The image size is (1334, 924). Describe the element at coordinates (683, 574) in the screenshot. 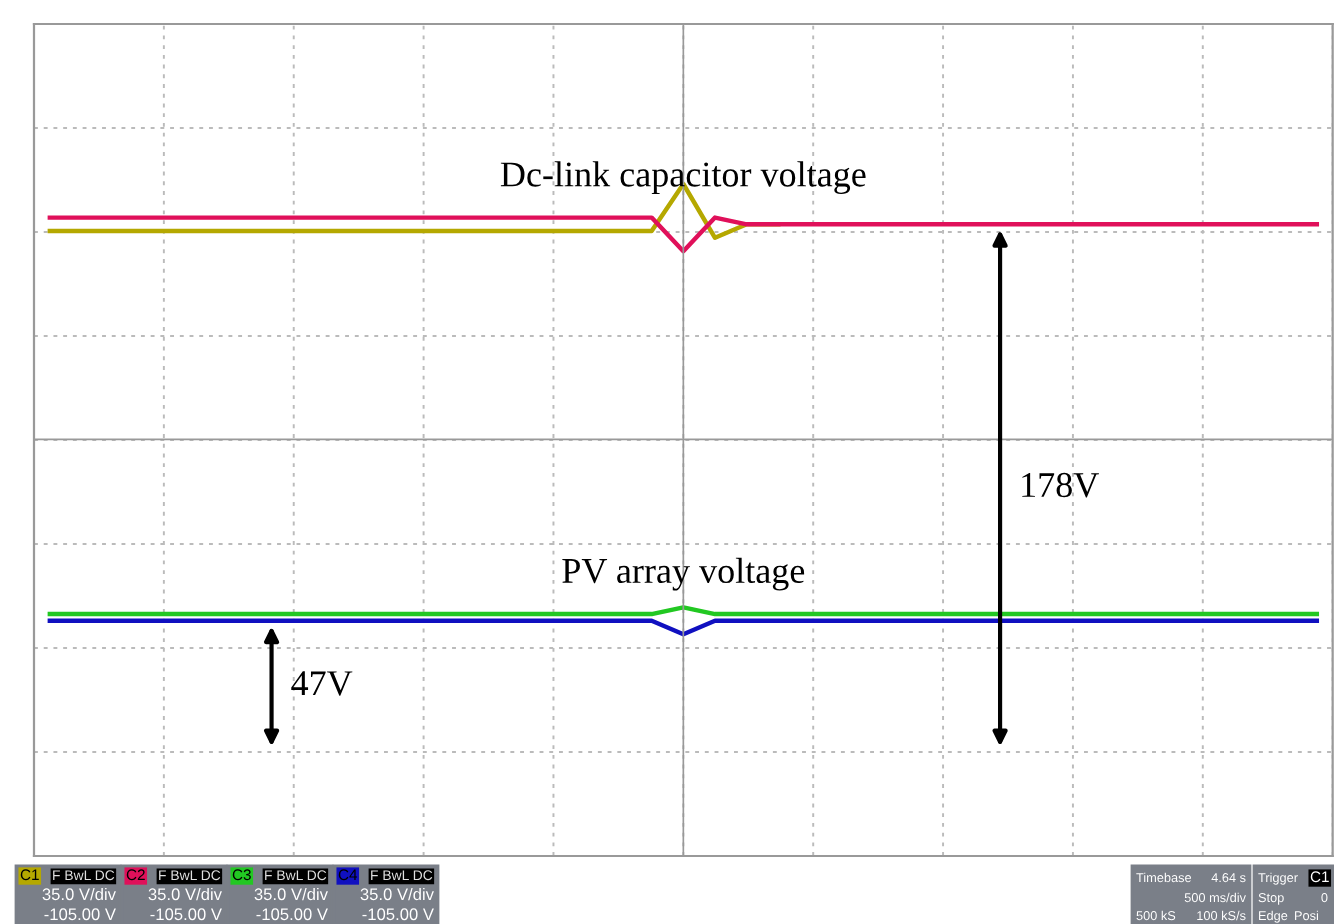

I see `annotation: PV array voltage` at that location.